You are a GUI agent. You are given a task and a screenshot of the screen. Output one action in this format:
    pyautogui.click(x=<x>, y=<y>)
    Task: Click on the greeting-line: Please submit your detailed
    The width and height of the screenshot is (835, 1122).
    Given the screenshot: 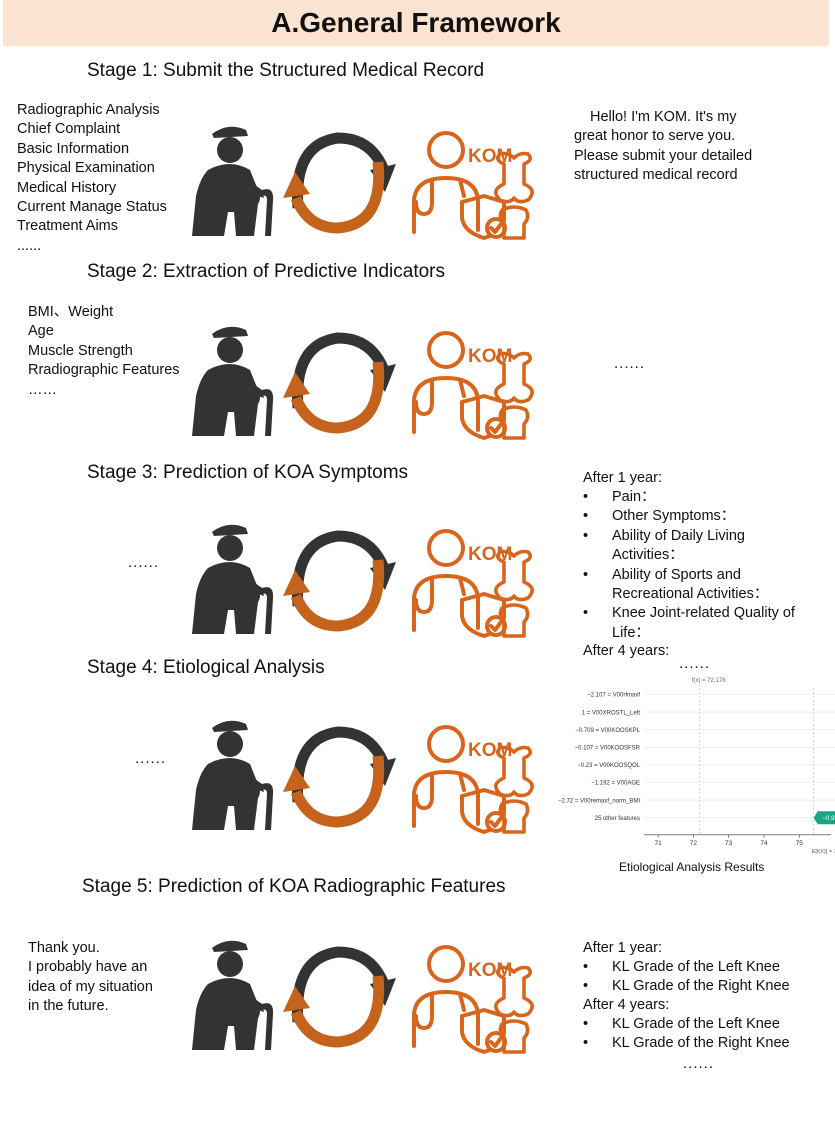 What is the action you would take?
    pyautogui.click(x=663, y=155)
    